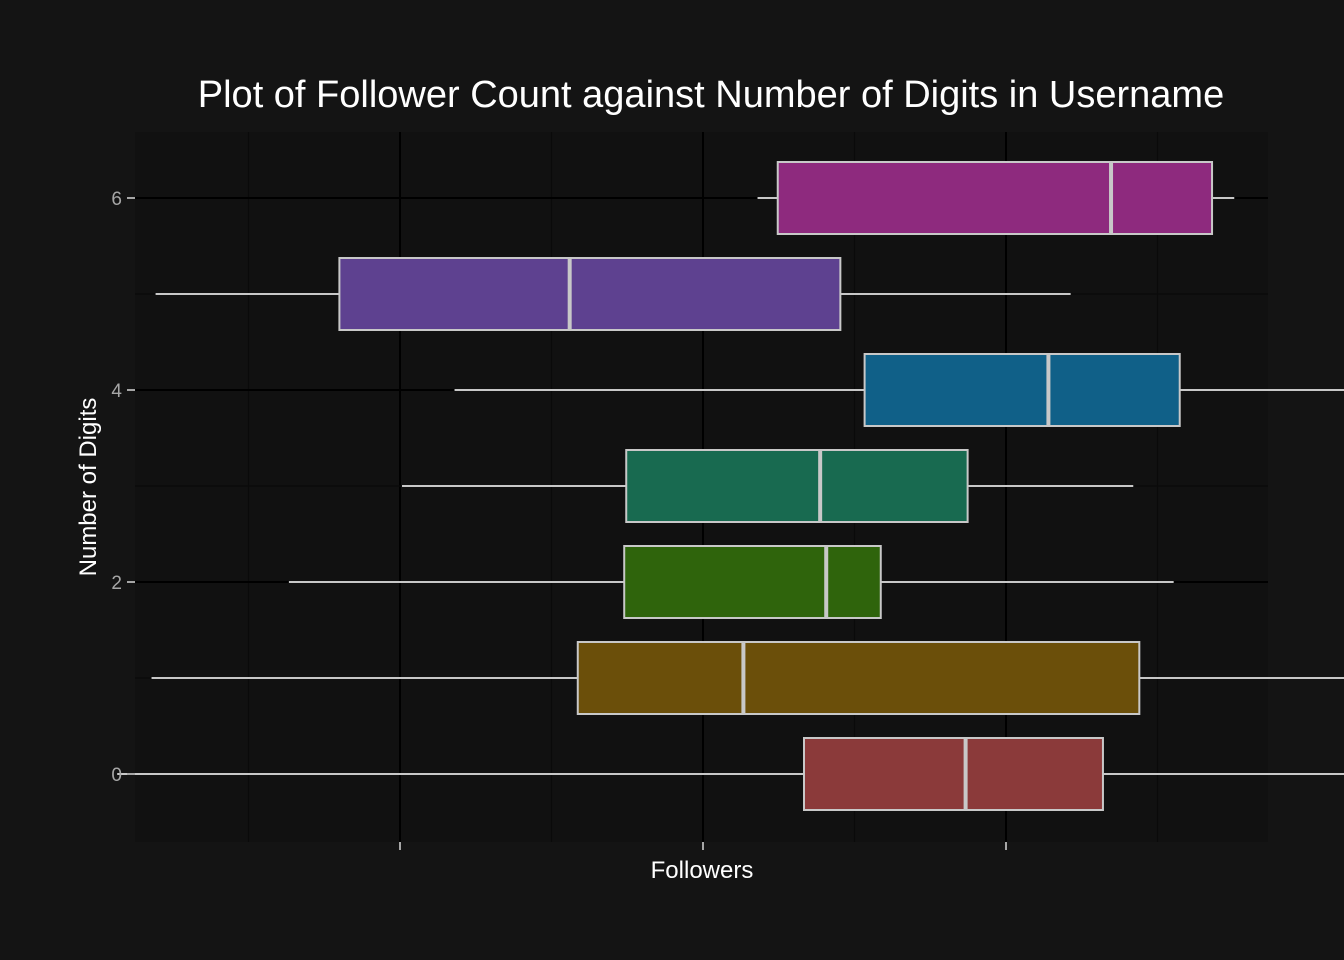 The height and width of the screenshot is (960, 1344). Describe the element at coordinates (123, 487) in the screenshot. I see `y-axis-ticks: 0 2 4 6` at that location.